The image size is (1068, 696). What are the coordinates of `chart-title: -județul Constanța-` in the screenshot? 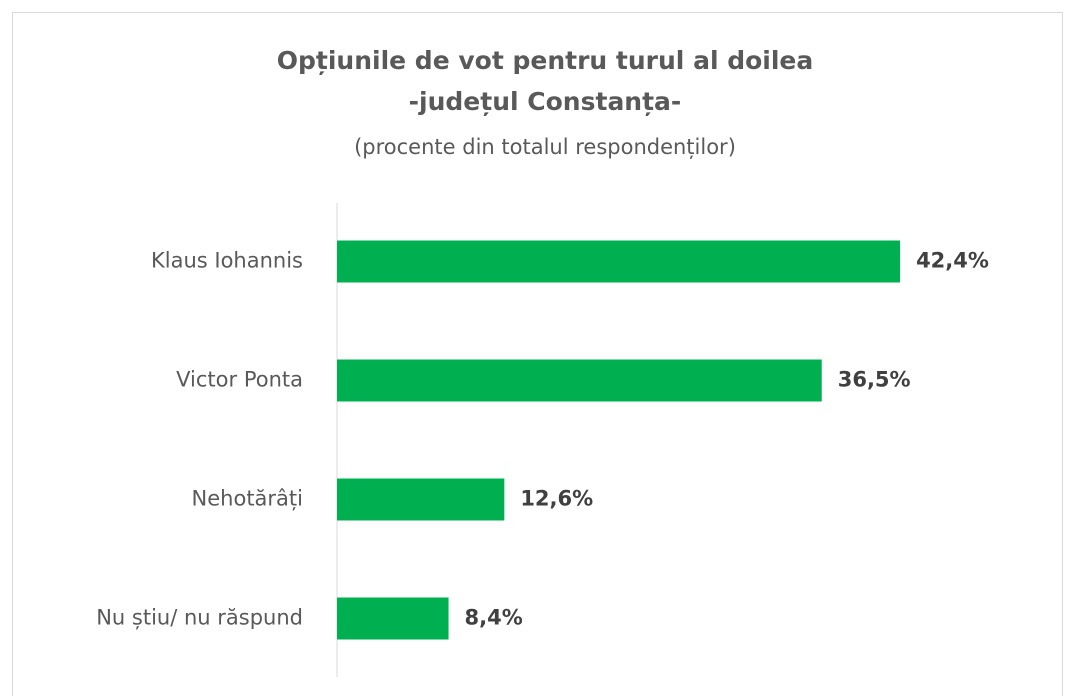 It's located at (545, 101).